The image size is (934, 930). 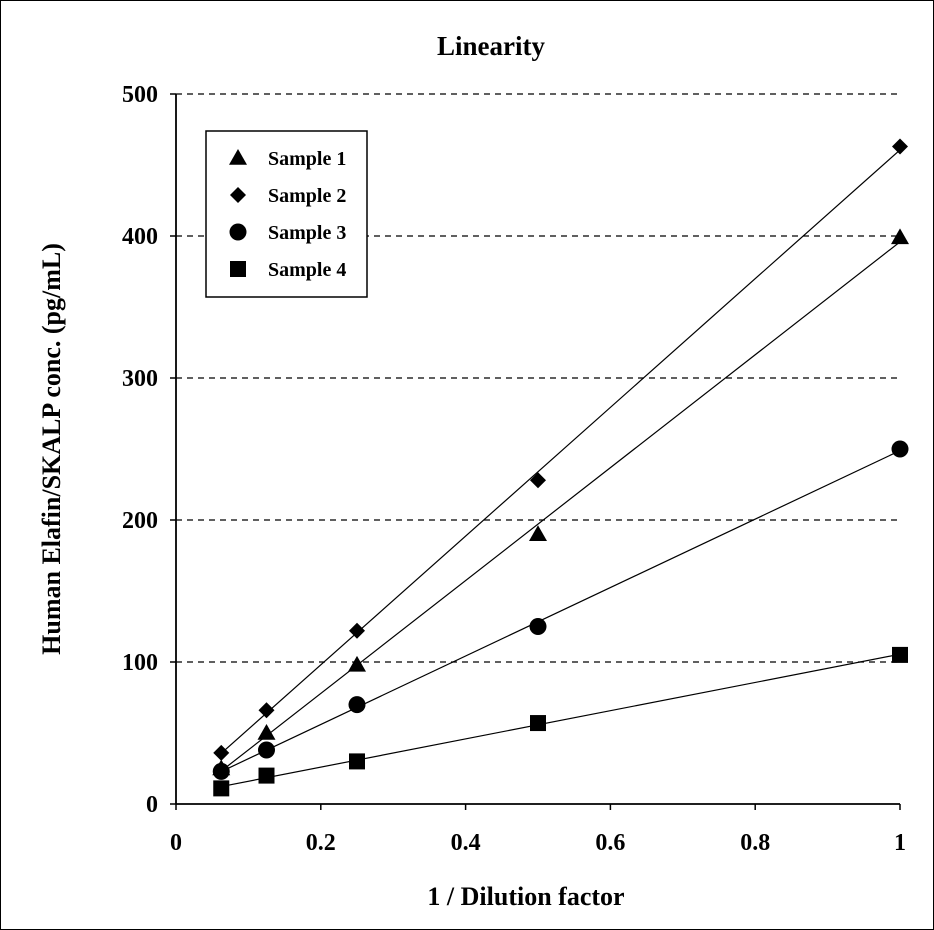 What do you see at coordinates (152, 805) in the screenshot?
I see `y-tick-label: 0` at bounding box center [152, 805].